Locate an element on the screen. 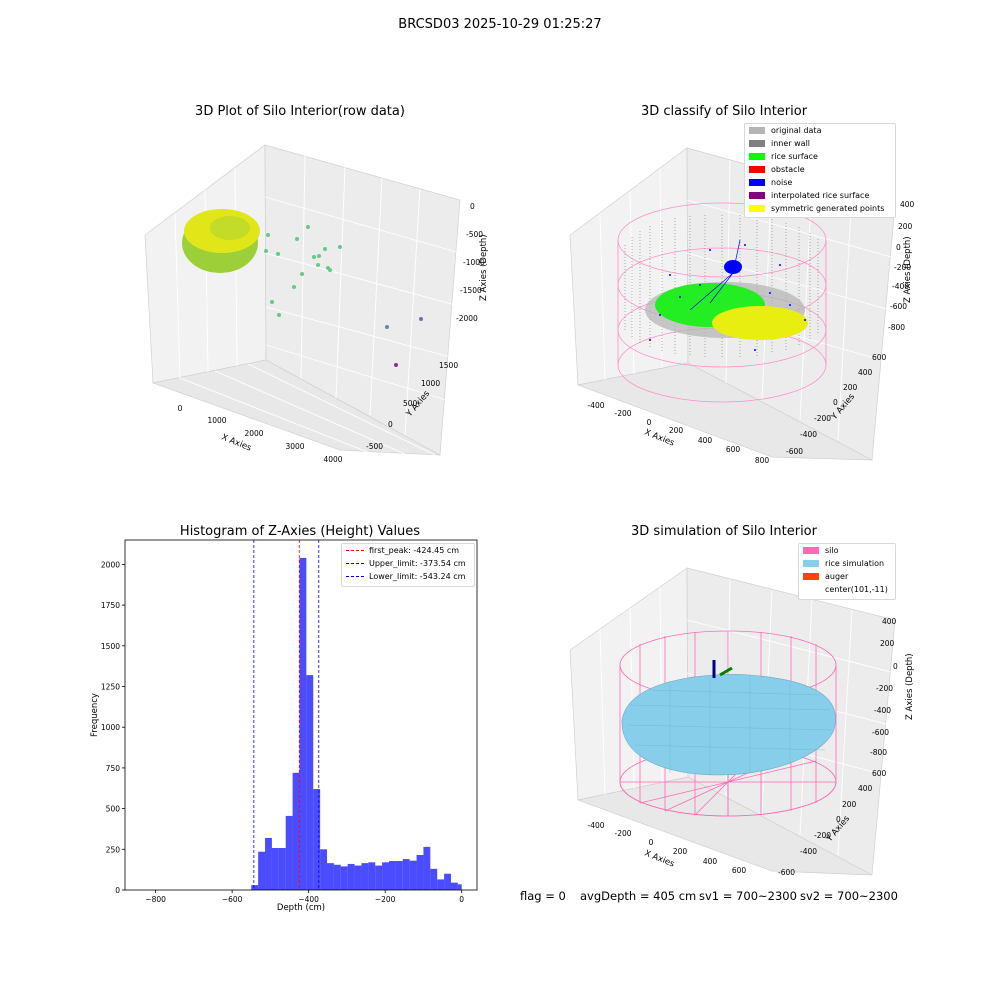 The width and height of the screenshot is (1000, 1000). footer-sv2: sv2 = 700~2300 is located at coordinates (849, 896).